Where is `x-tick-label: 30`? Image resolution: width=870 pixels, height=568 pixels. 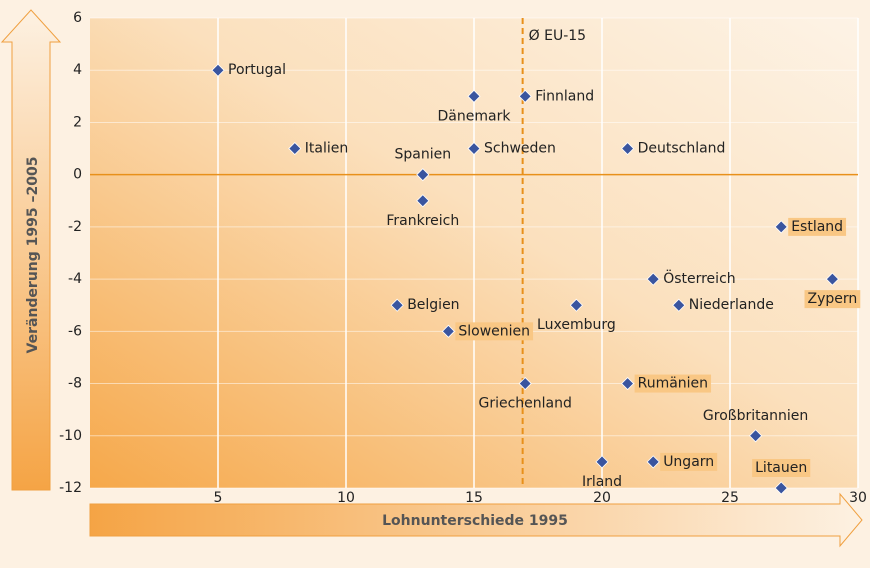
x-tick-label: 30 is located at coordinates (858, 498).